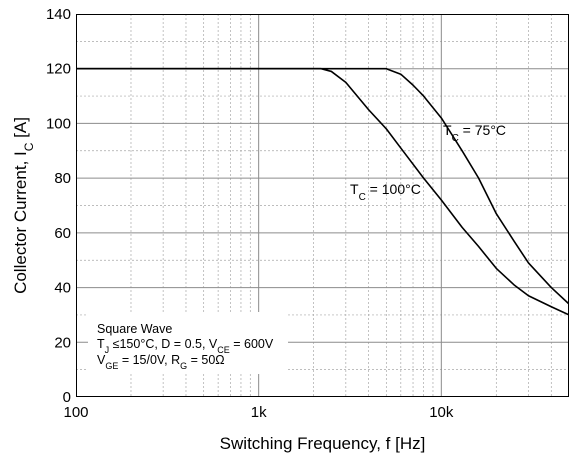  I want to click on curve-labels: TC = 75°C TC = 100°C, so click(428, 162).